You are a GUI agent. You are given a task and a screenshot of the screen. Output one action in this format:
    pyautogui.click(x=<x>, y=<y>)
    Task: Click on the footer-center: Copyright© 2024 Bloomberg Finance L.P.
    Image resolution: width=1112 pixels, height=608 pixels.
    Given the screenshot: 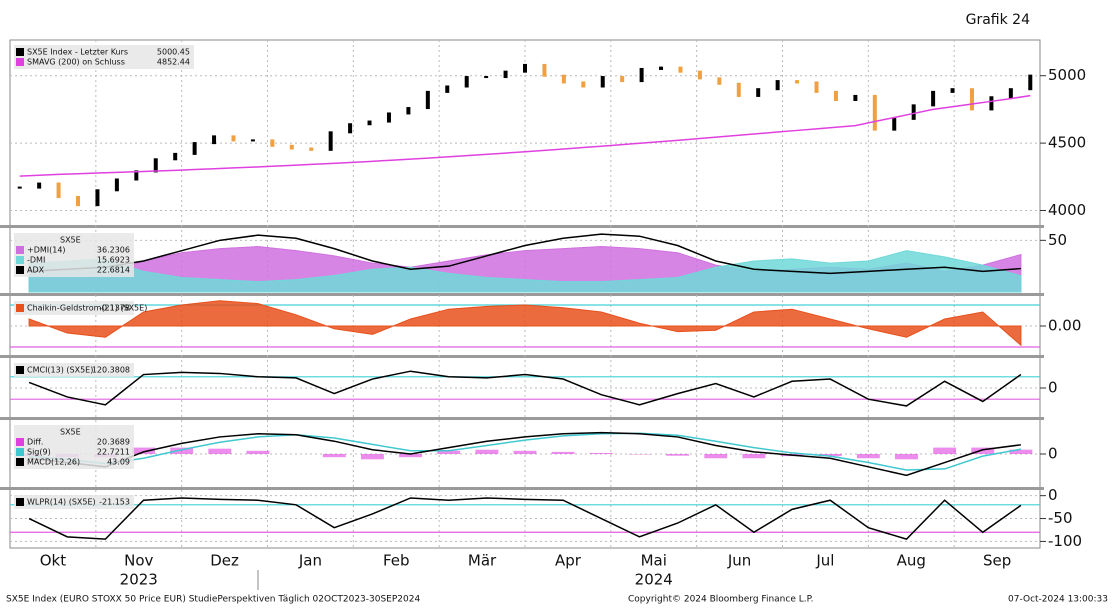 What is the action you would take?
    pyautogui.click(x=720, y=600)
    